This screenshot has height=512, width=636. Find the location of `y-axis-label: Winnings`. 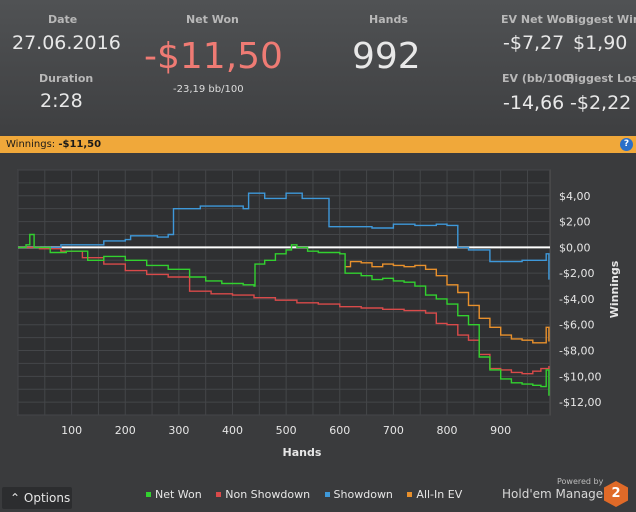

y-axis-label: Winnings is located at coordinates (614, 289).